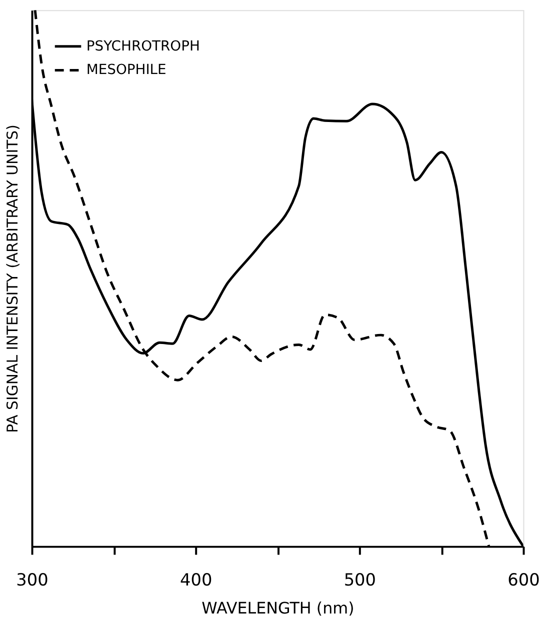 This screenshot has height=633, width=558. What do you see at coordinates (12, 278) in the screenshot?
I see `y-axis-title: PA SIGNAL INTENSITY (ARBITRARY UNITS)` at bounding box center [12, 278].